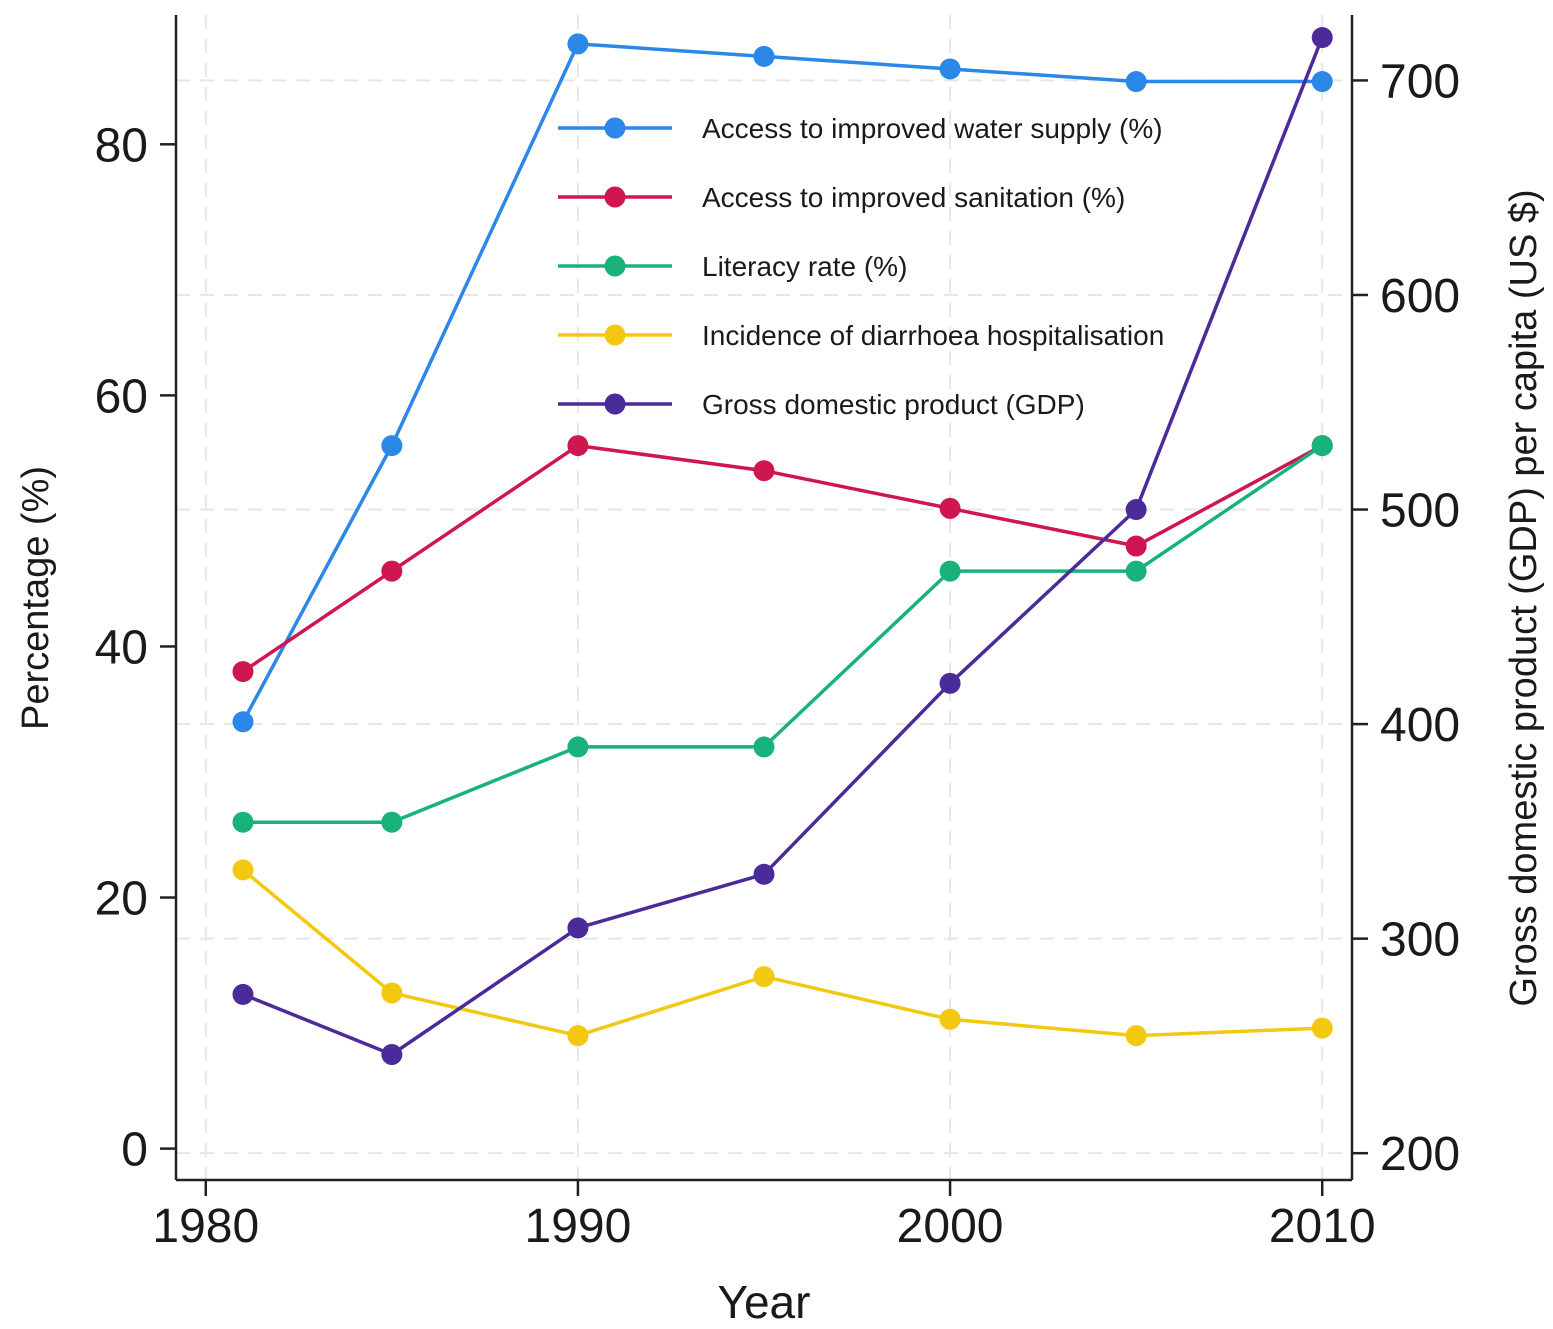 This screenshot has height=1329, width=1553. I want to click on y2-tick-label: 700, so click(1420, 81).